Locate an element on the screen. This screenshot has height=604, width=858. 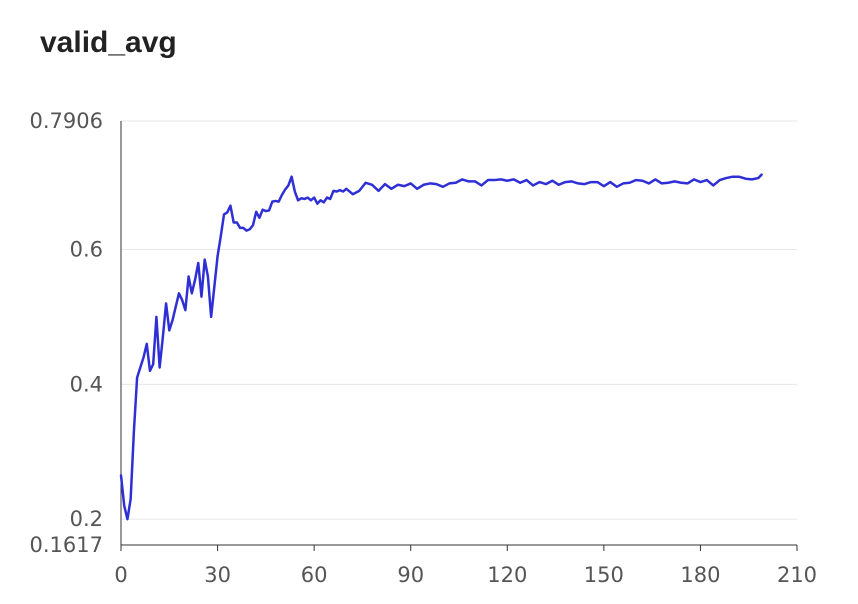
x-tick-label: 120 is located at coordinates (507, 575).